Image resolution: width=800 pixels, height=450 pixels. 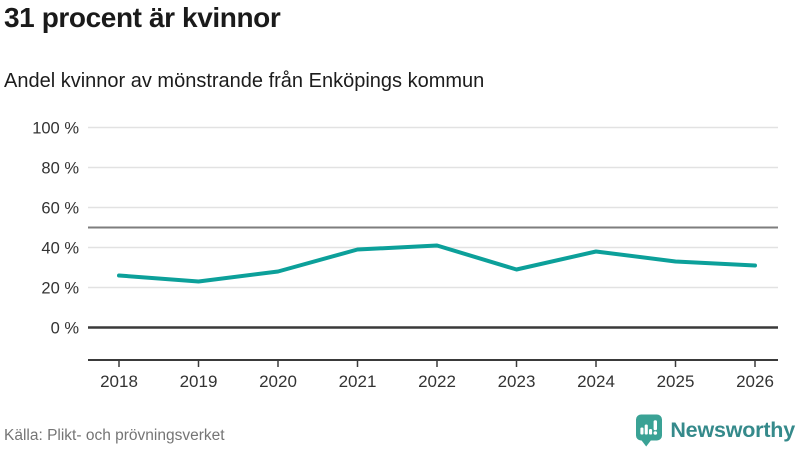 What do you see at coordinates (358, 381) in the screenshot?
I see `x-tick-label: 2021` at bounding box center [358, 381].